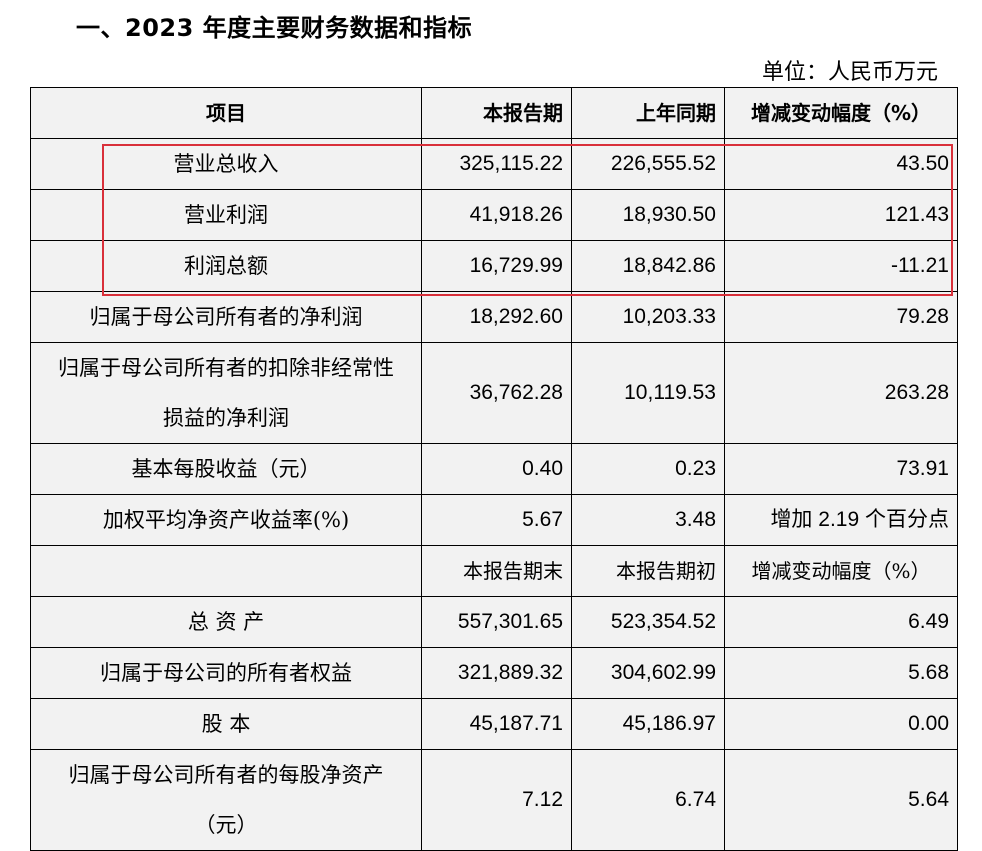 Image resolution: width=982 pixels, height=851 pixels. Describe the element at coordinates (841, 800) in the screenshot. I see `cell-change: 5.64` at that location.